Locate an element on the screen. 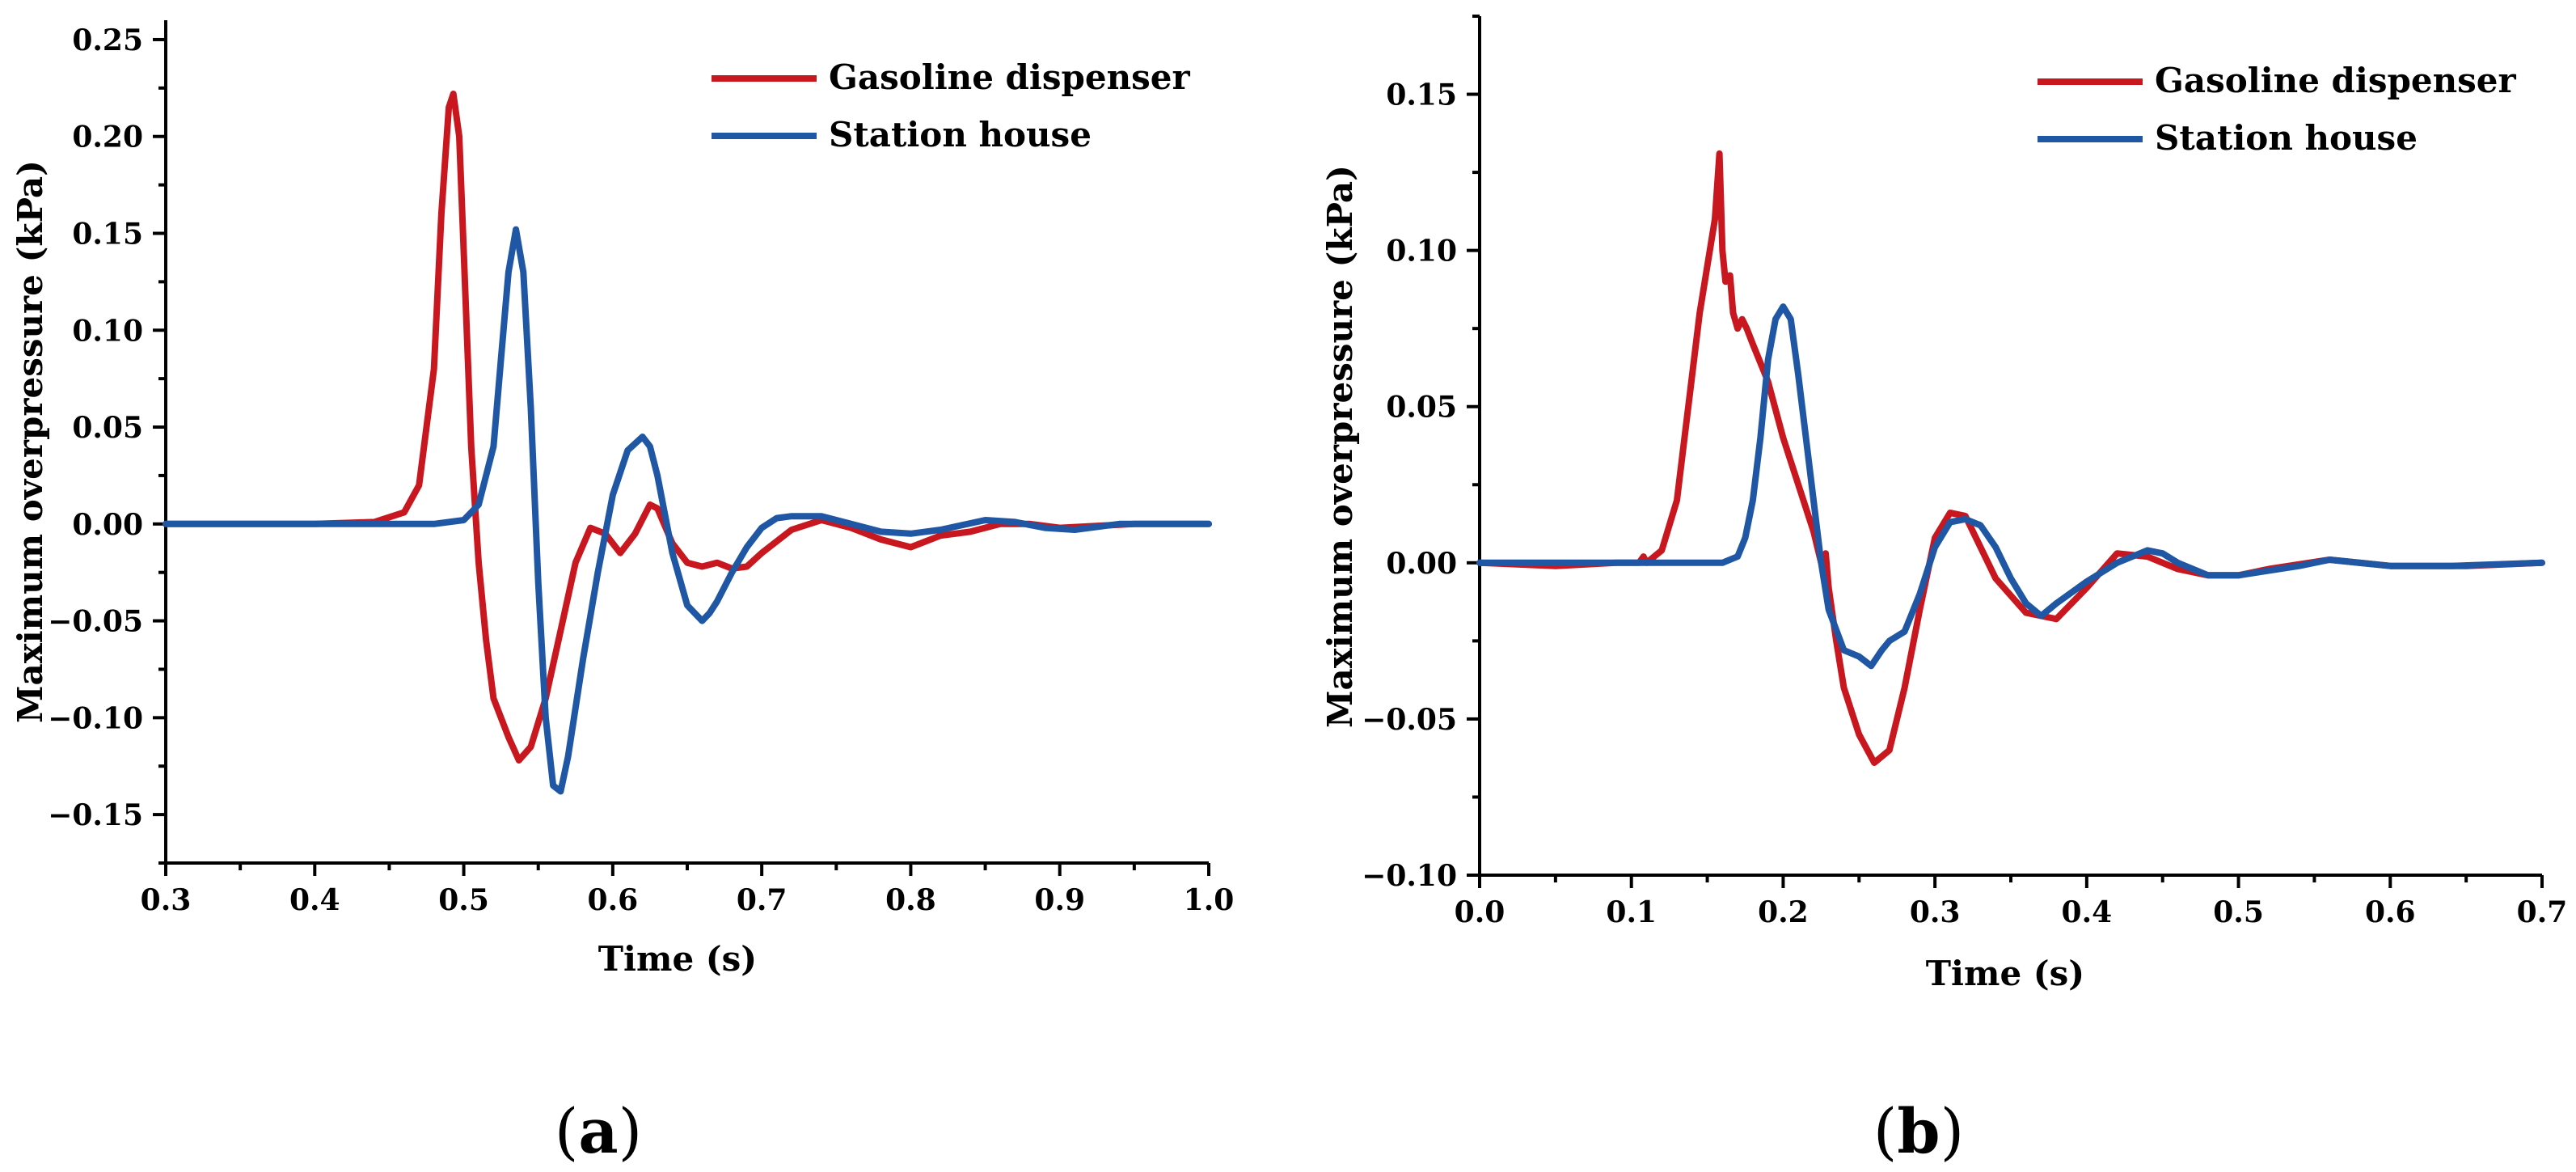  panel-label-a: (a) is located at coordinates (599, 1131).